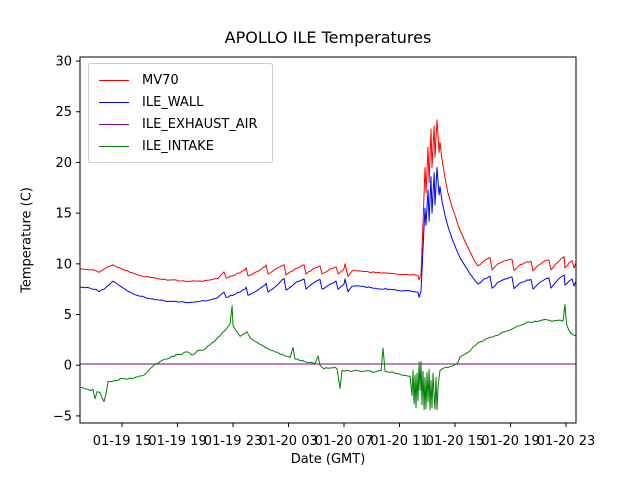 The height and width of the screenshot is (480, 640). Describe the element at coordinates (63, 62) in the screenshot. I see `y-tick-label: 30` at that location.